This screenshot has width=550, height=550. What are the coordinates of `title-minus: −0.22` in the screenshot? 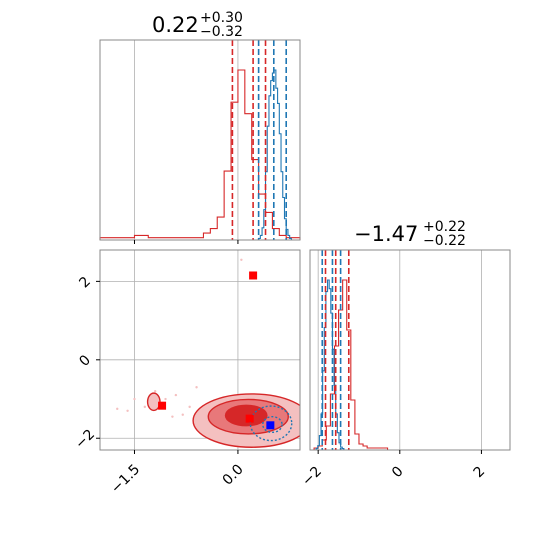 It's located at (444, 241).